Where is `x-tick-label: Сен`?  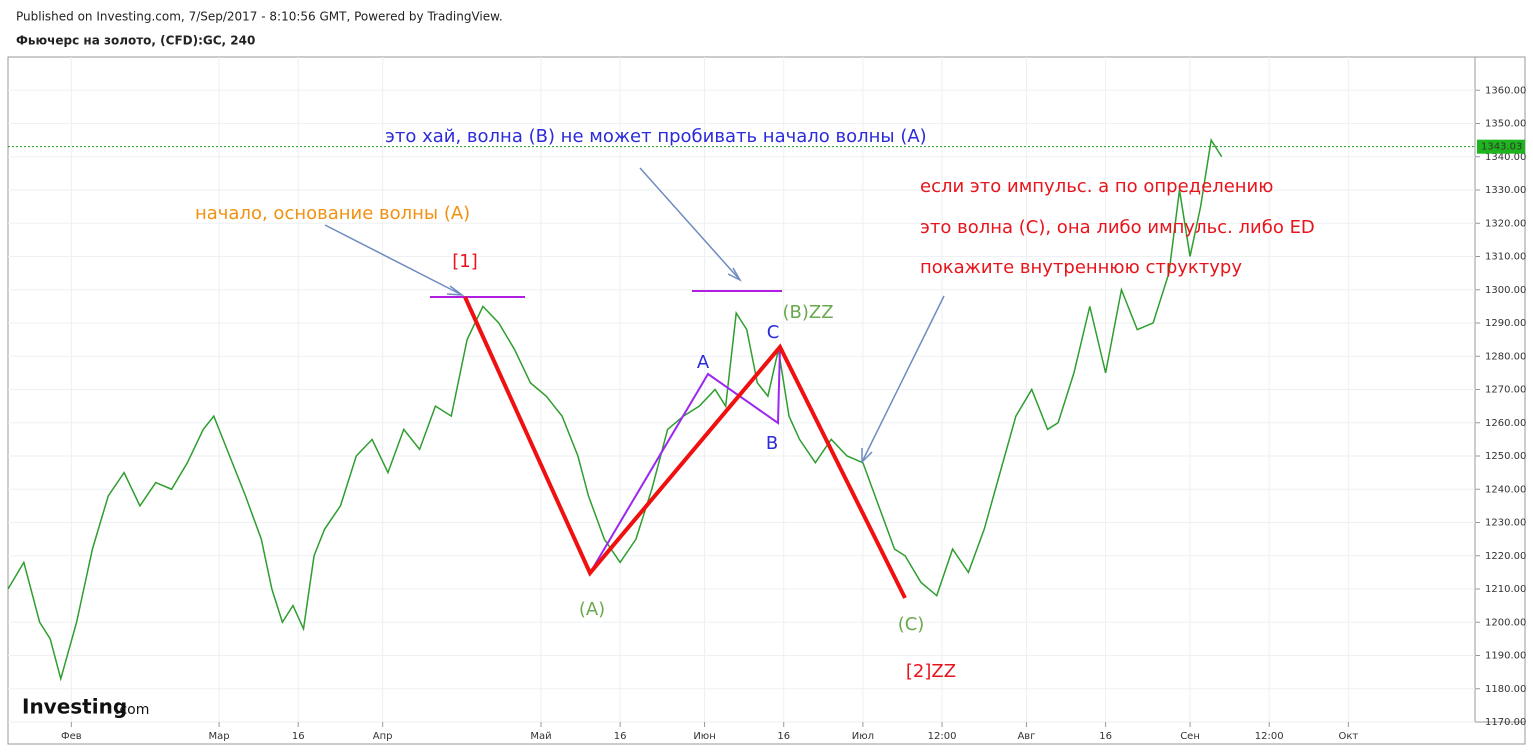
x-tick-label: Сен is located at coordinates (1190, 736).